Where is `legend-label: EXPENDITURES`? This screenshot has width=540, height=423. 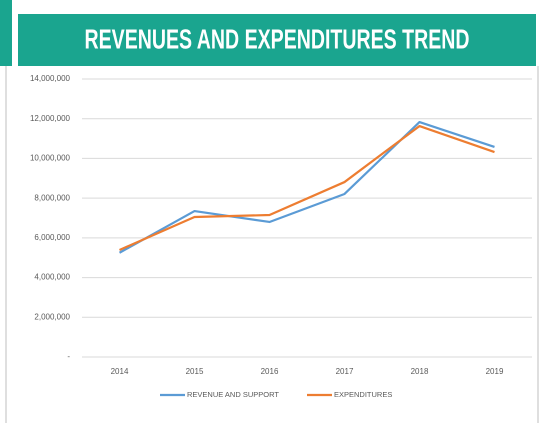
legend-label: EXPENDITURES is located at coordinates (363, 394).